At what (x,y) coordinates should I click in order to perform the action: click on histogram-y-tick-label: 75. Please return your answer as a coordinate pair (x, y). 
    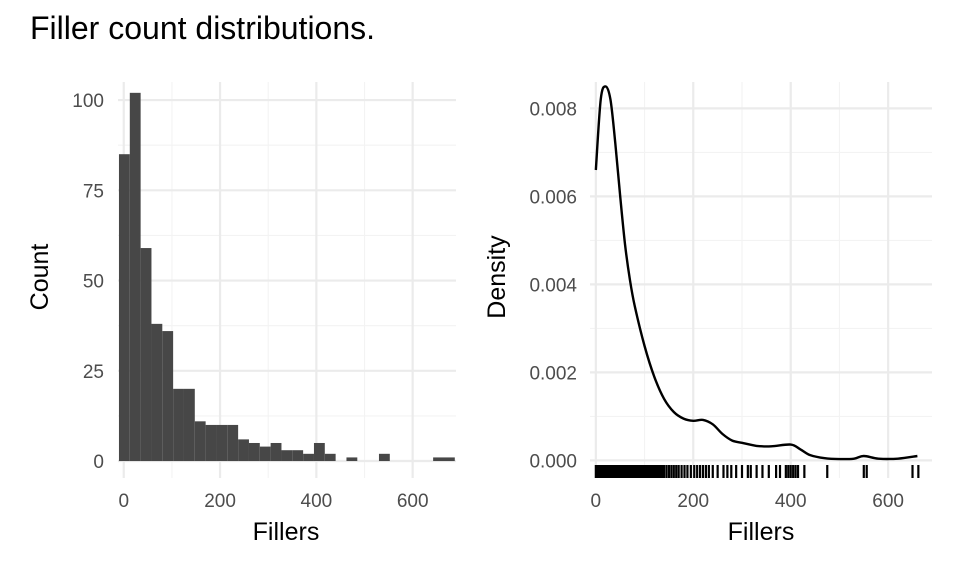
    Looking at the image, I should click on (93, 191).